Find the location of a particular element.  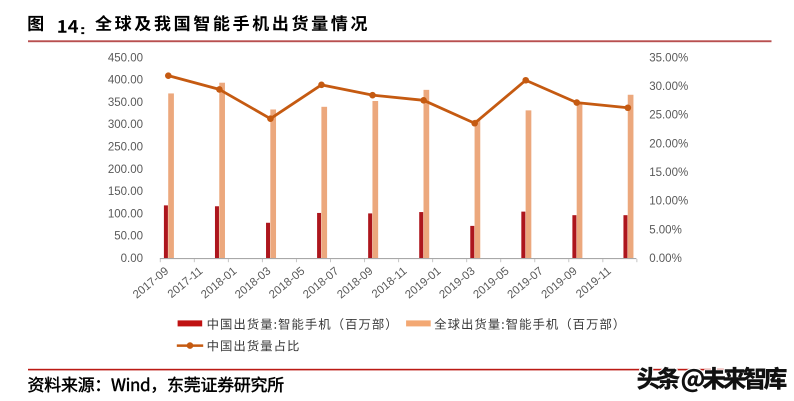

svg-text: 0.00 is located at coordinates (132, 259).